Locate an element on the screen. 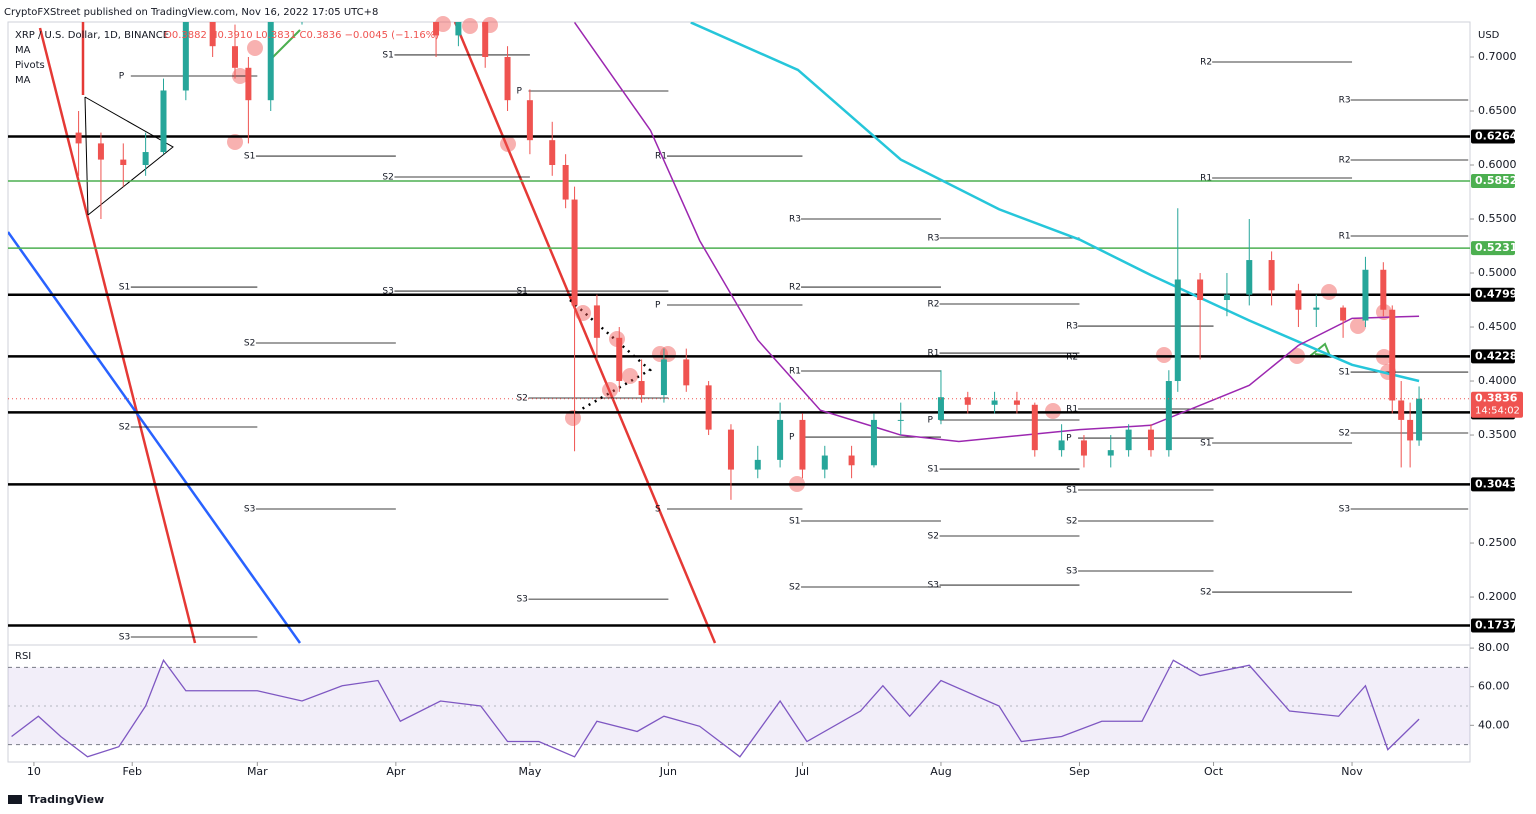 The width and height of the screenshot is (1536, 814). rsi-label: RSI is located at coordinates (23, 656).